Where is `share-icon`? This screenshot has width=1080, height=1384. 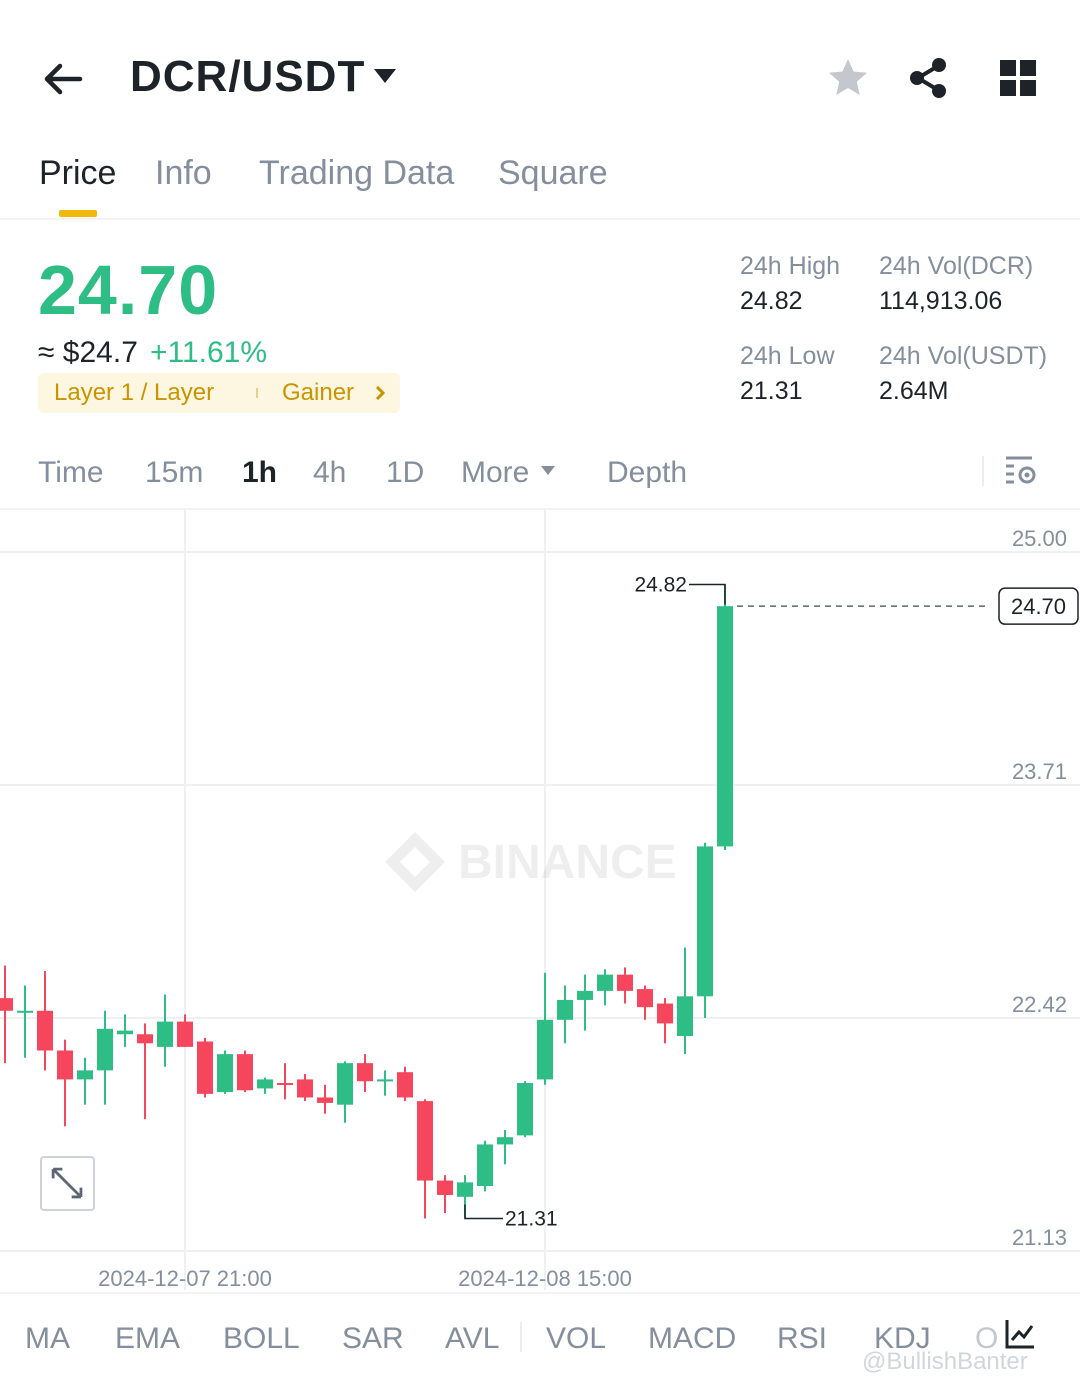 share-icon is located at coordinates (928, 78).